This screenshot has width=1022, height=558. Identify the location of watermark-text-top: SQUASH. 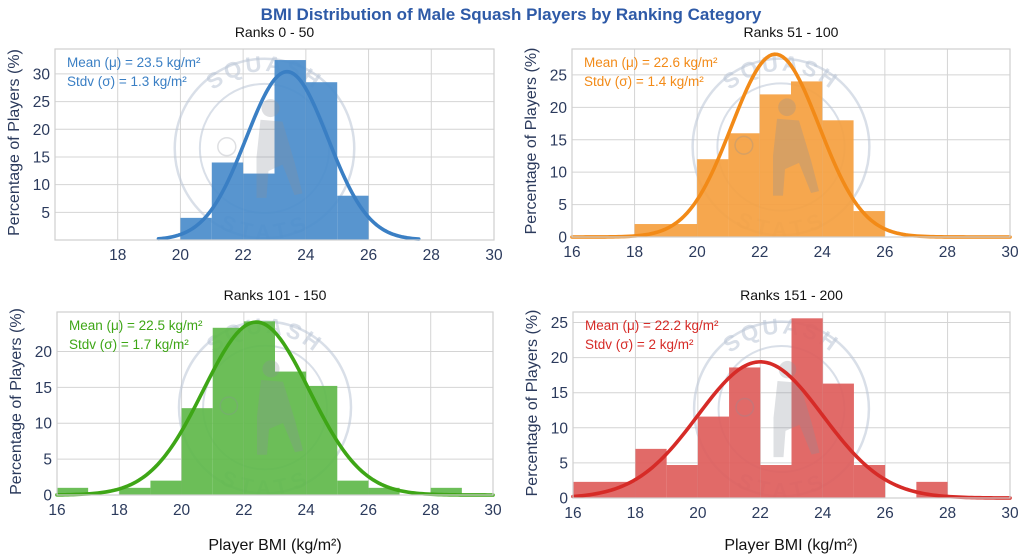
(781, 335).